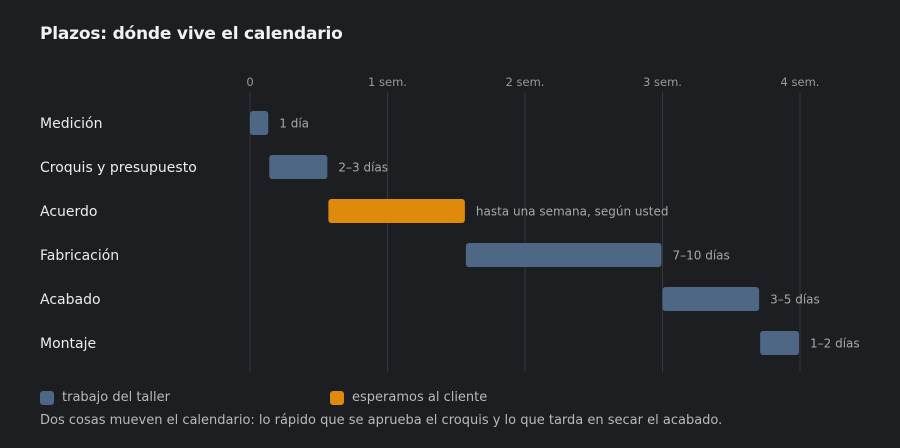  I want to click on legend: trabajo del taller esperamos al cliente, so click(450, 400).